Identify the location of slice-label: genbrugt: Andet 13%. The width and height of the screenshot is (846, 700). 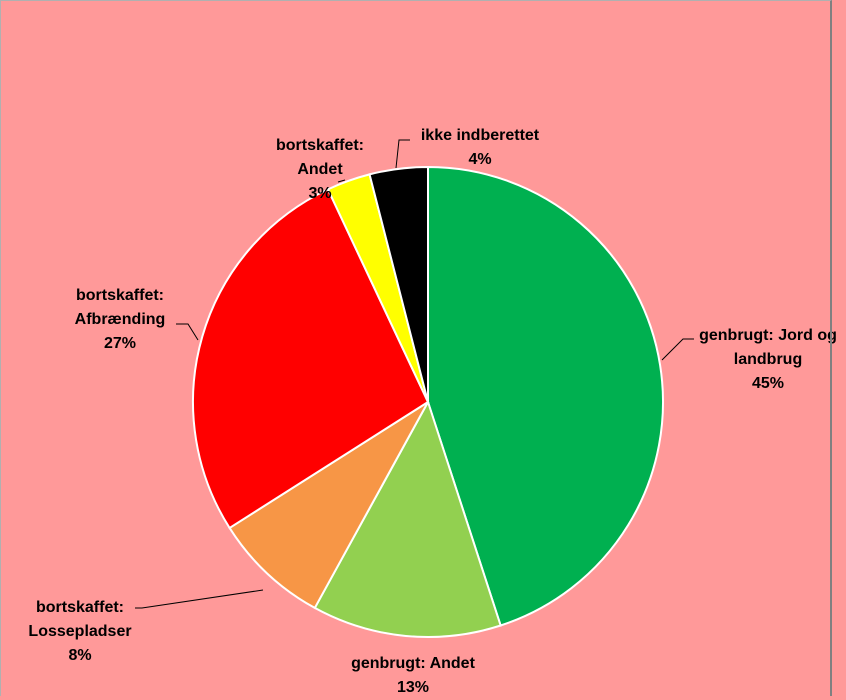
(413, 675).